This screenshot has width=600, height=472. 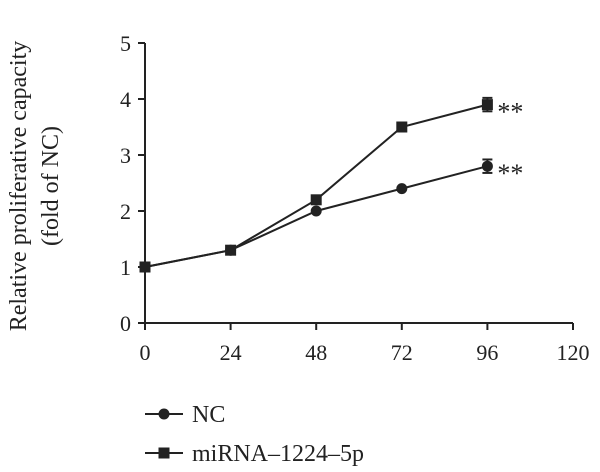 I want to click on x-tick-label: 120, so click(x=573, y=352).